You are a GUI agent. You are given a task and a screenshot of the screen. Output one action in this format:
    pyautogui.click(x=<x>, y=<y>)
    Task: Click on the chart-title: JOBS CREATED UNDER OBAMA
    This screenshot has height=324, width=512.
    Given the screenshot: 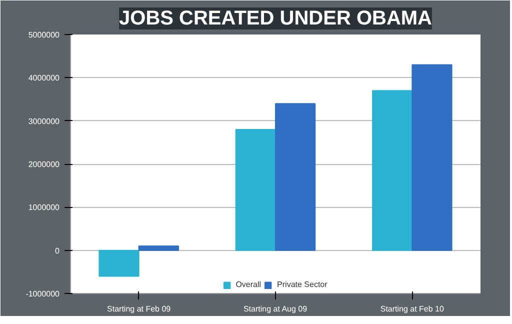 What is the action you would take?
    pyautogui.click(x=275, y=19)
    